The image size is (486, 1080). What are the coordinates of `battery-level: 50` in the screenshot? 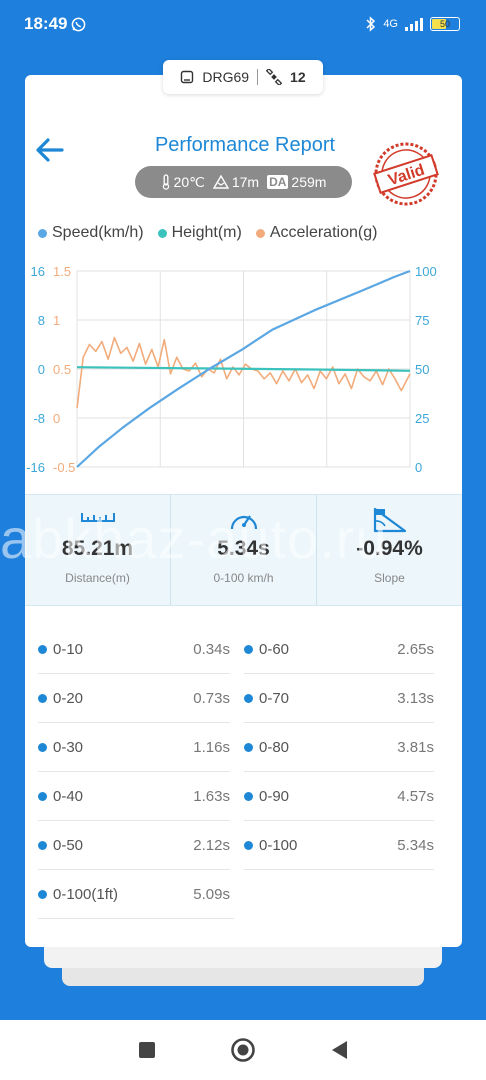 It's located at (444, 24).